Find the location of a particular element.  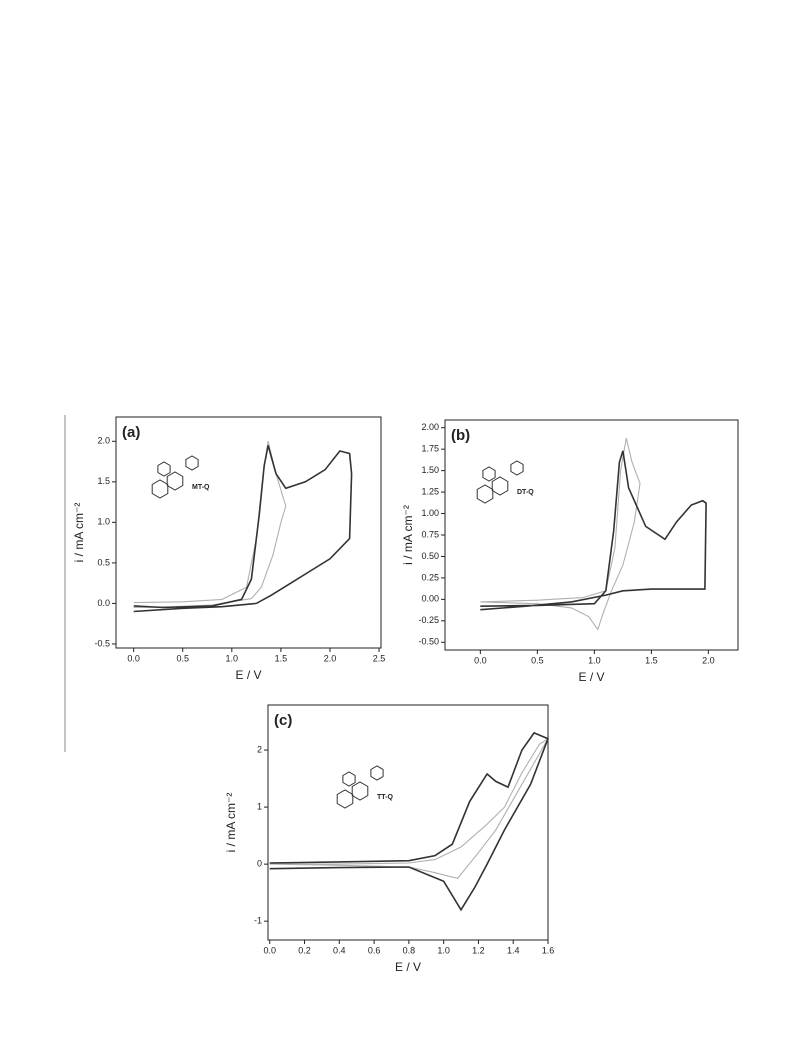

panel-label: (b) is located at coordinates (460, 435).